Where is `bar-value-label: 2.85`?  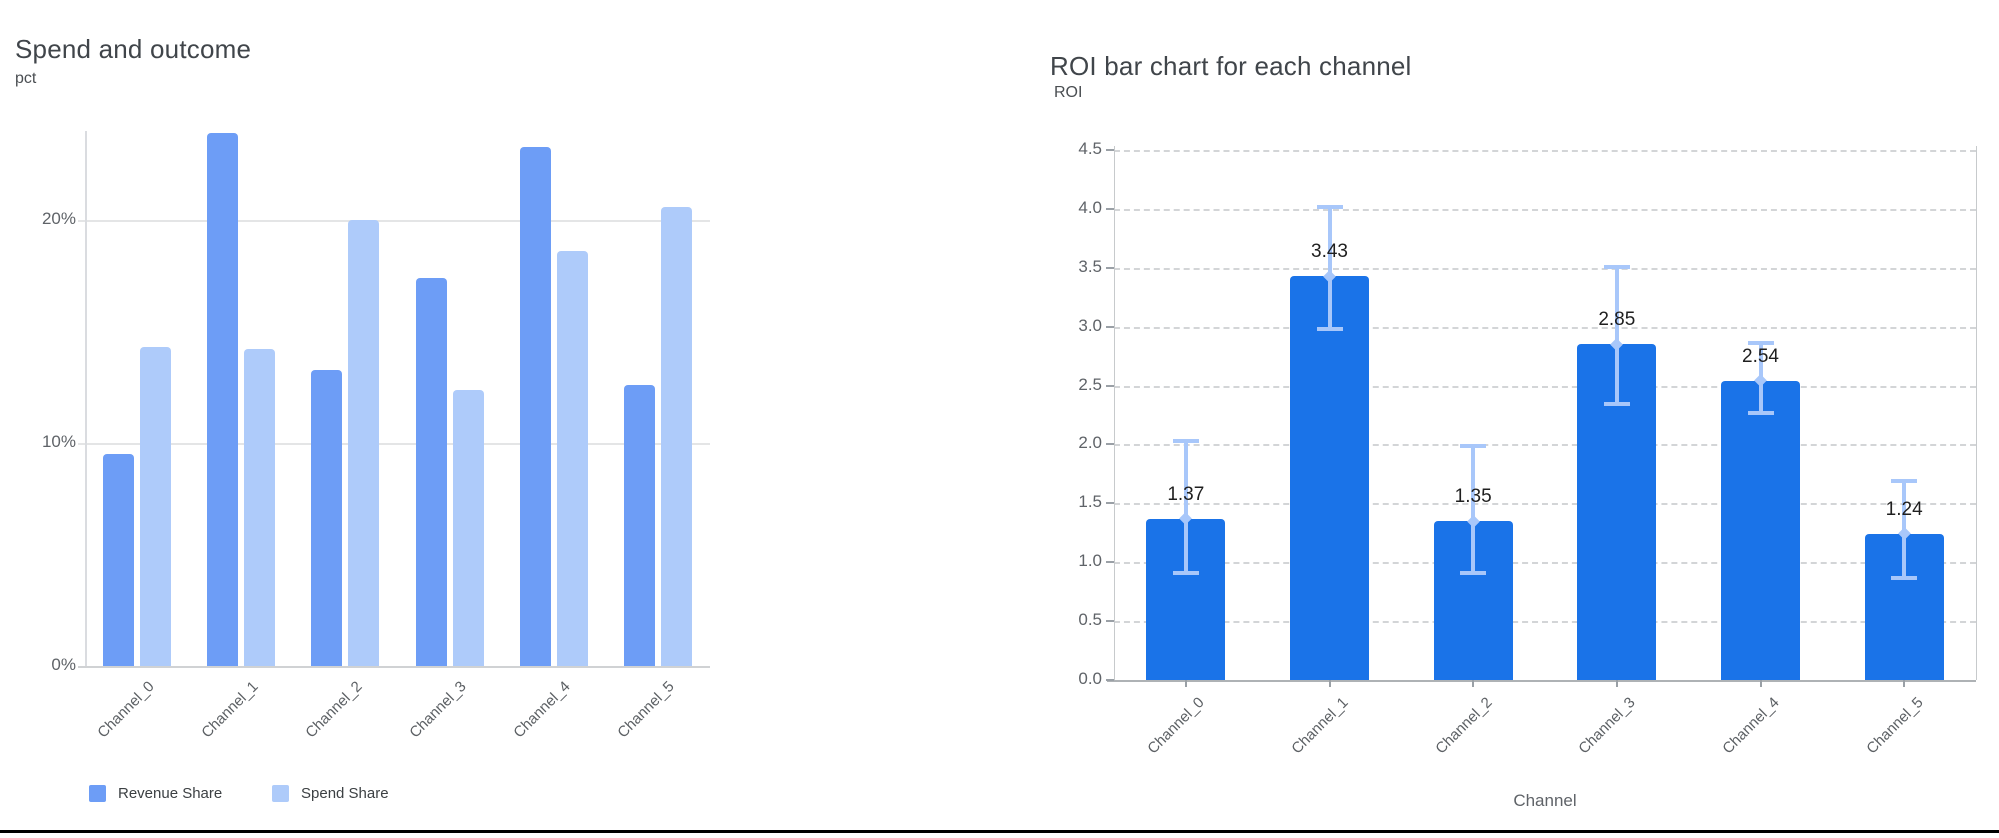
bar-value-label: 2.85 is located at coordinates (1617, 320).